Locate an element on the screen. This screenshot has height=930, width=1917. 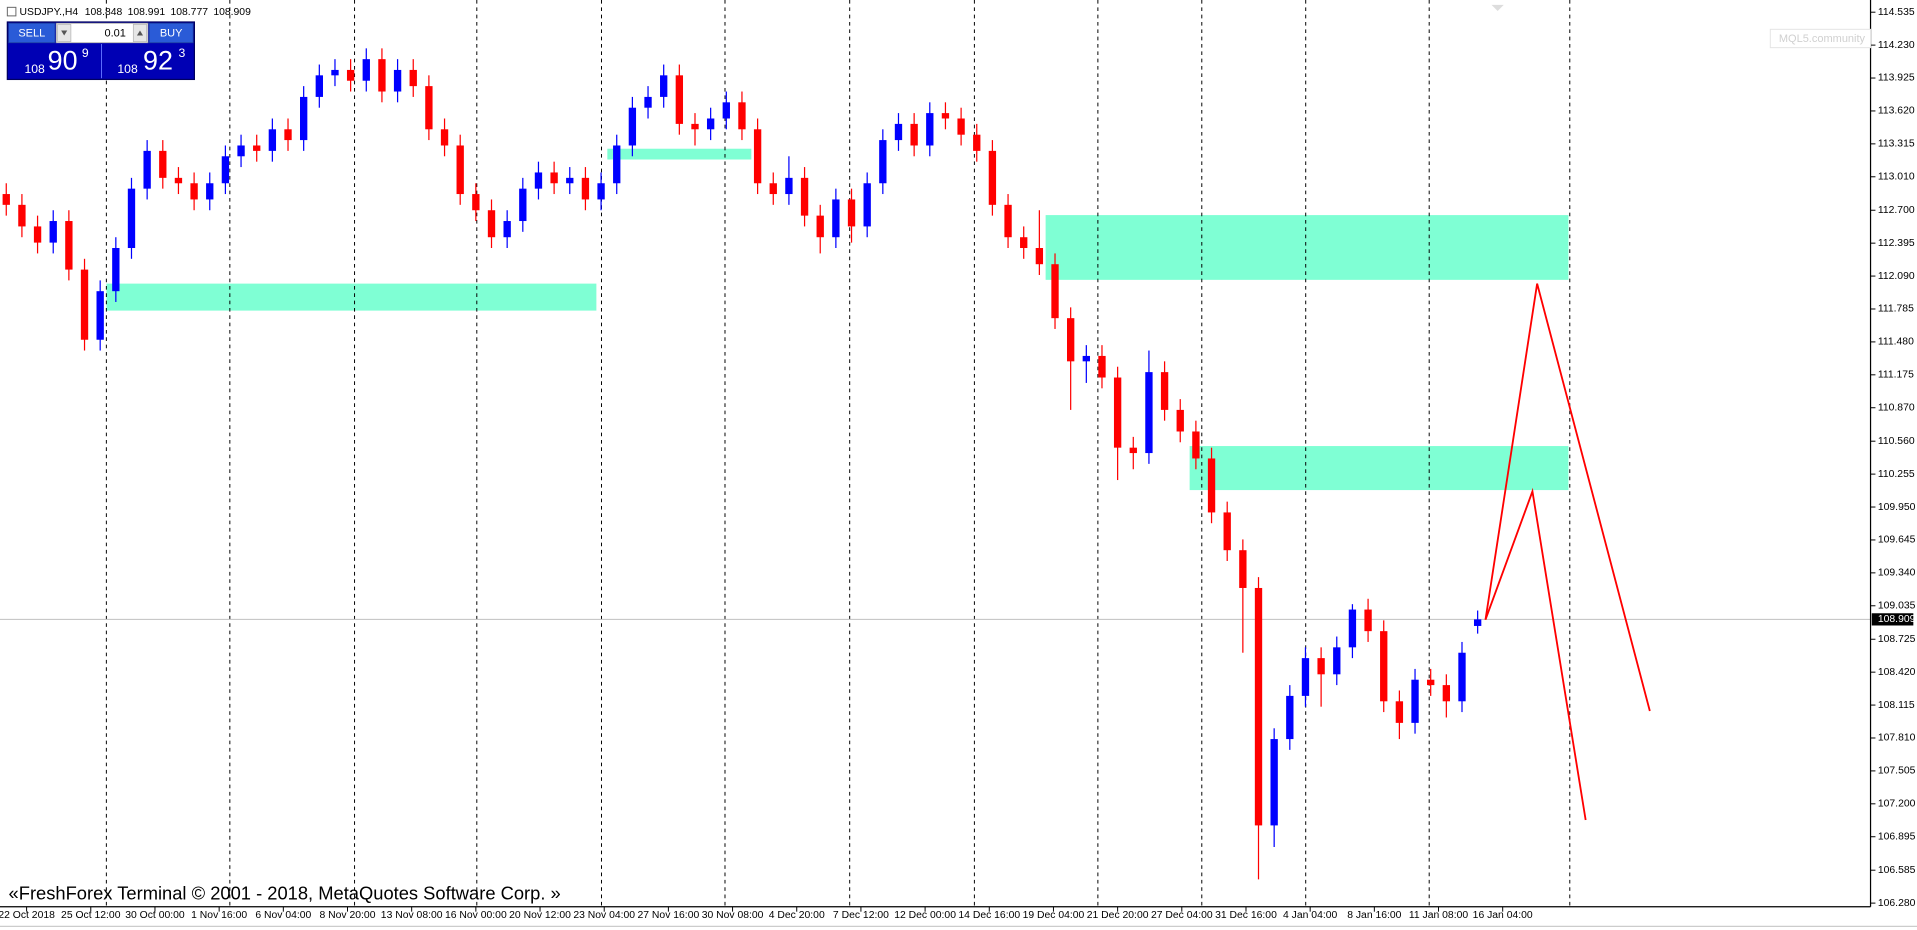
x-tick-label: 20 Nov 12:00 is located at coordinates (540, 915).